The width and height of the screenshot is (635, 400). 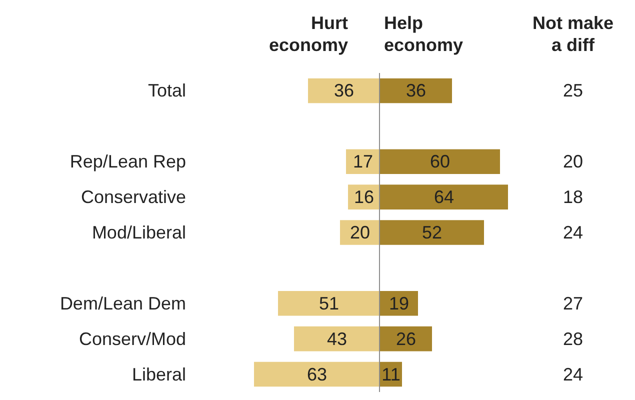 What do you see at coordinates (440, 162) in the screenshot?
I see `data-label: 60` at bounding box center [440, 162].